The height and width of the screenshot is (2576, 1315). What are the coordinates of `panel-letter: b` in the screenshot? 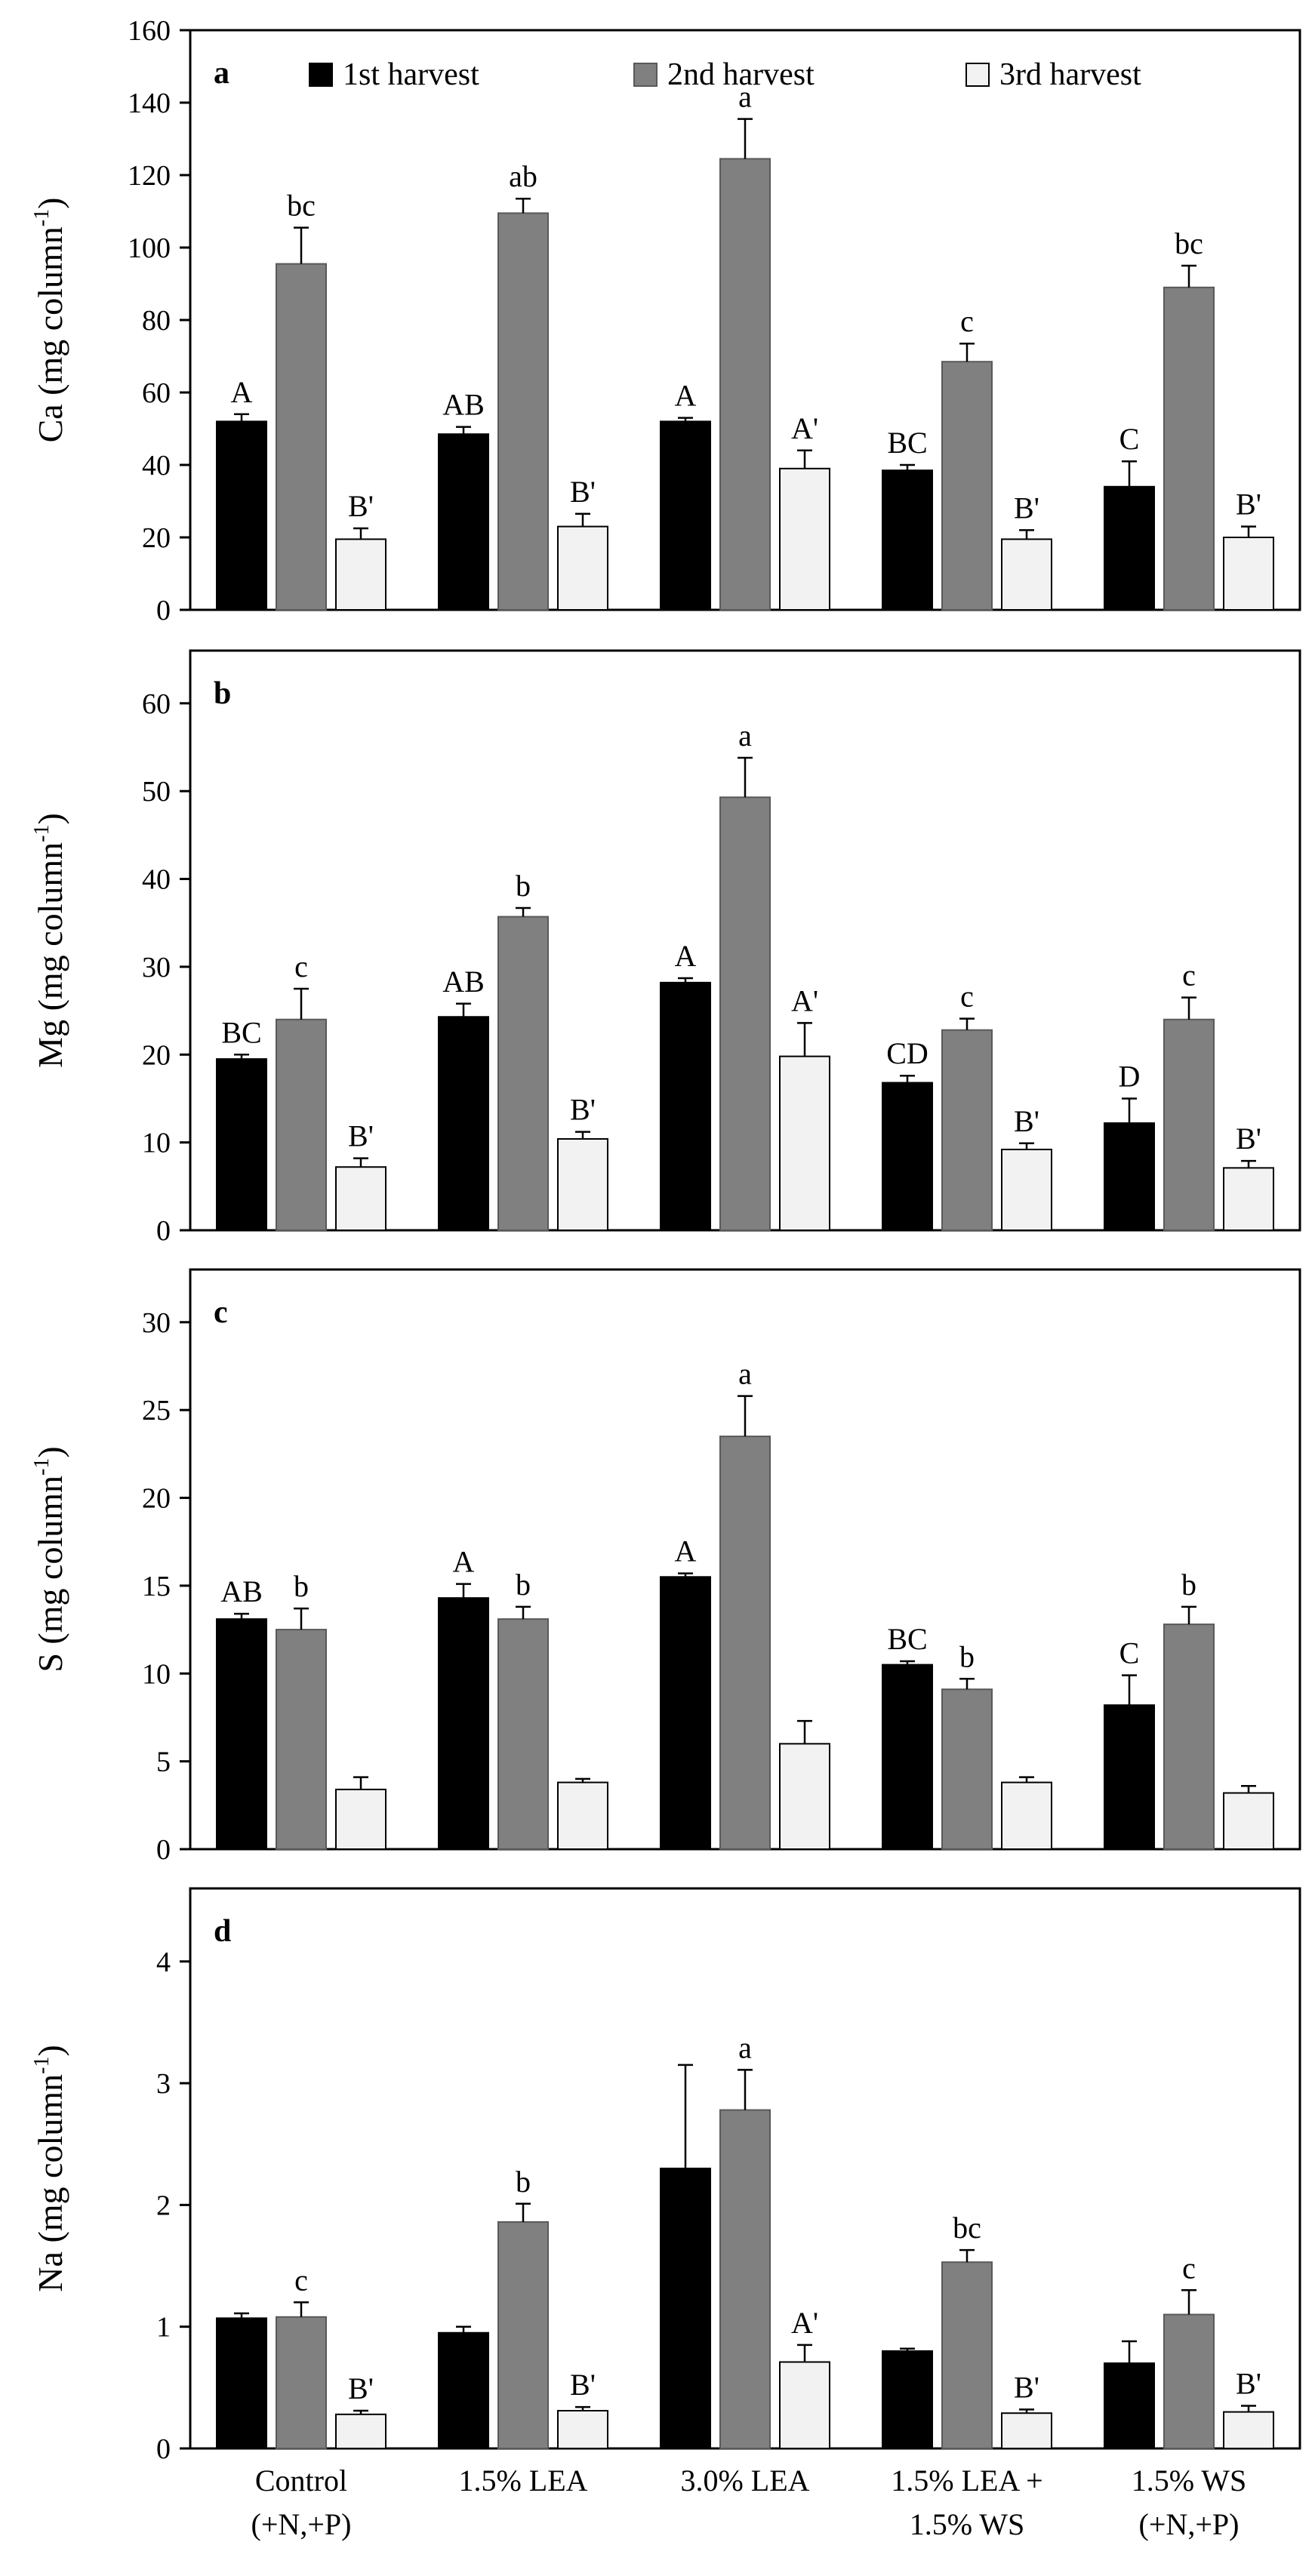 It's located at (223, 693).